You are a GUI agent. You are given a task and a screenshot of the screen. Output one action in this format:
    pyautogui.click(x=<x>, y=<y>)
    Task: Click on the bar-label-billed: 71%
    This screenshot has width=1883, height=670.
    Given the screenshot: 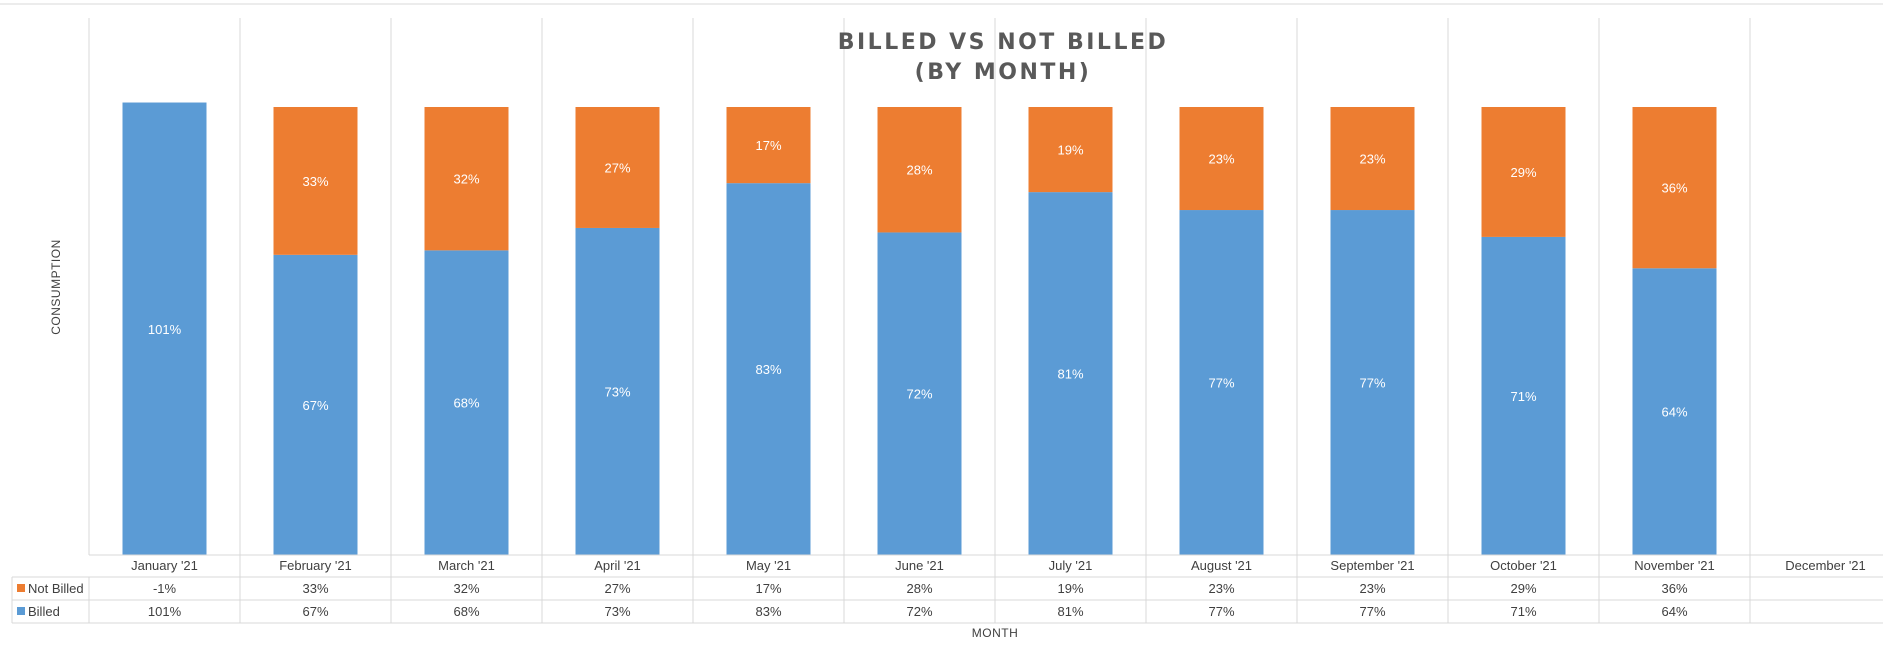 What is the action you would take?
    pyautogui.click(x=1523, y=396)
    